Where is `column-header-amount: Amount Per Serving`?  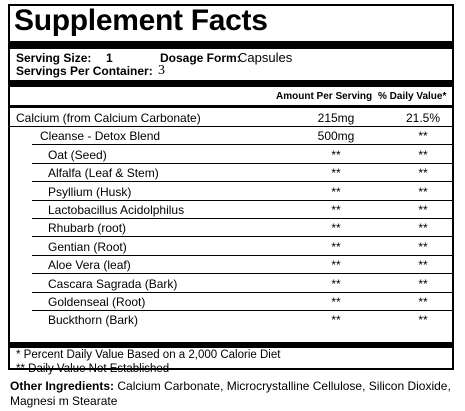
column-header-amount: Amount Per Serving is located at coordinates (324, 96).